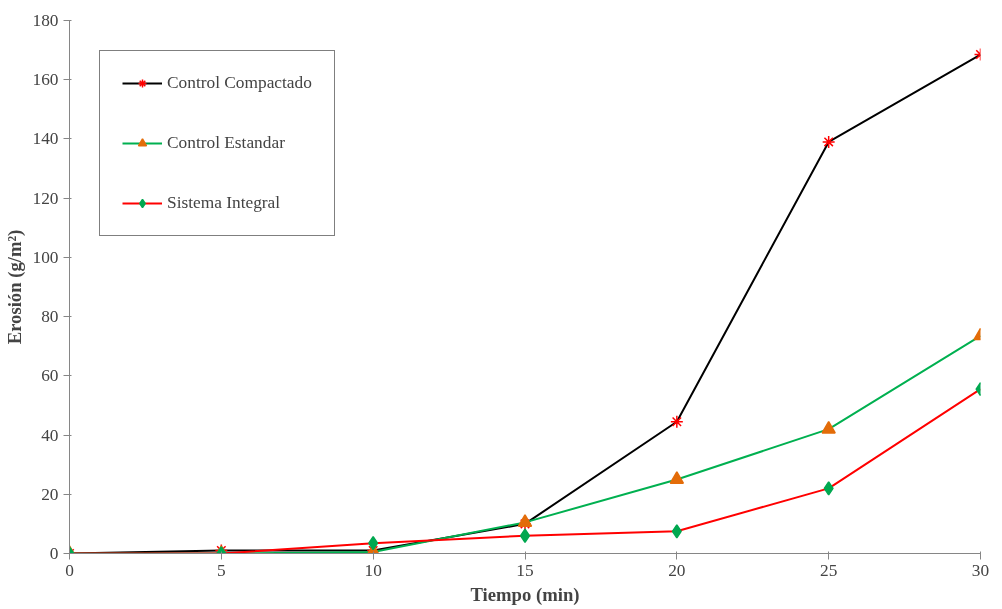  Describe the element at coordinates (239, 83) in the screenshot. I see `legend-label: Control Compactado` at that location.